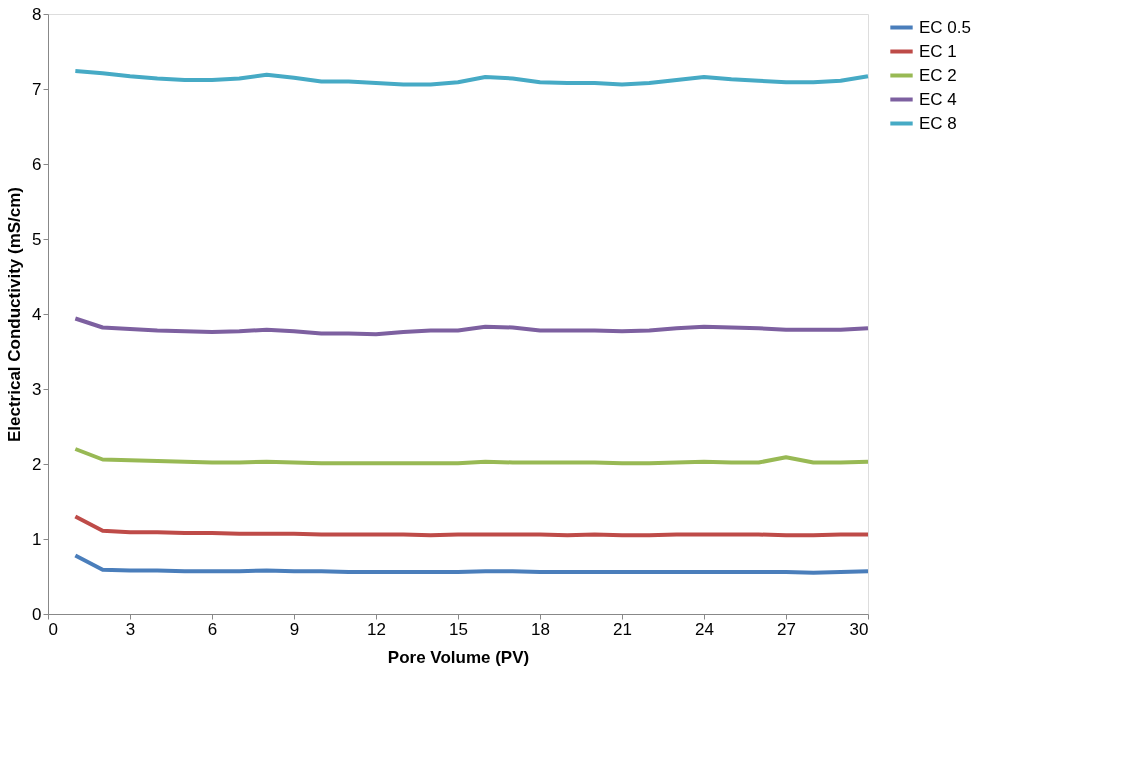 The image size is (1144, 758). Describe the element at coordinates (786, 629) in the screenshot. I see `x-tick-label: 27` at that location.